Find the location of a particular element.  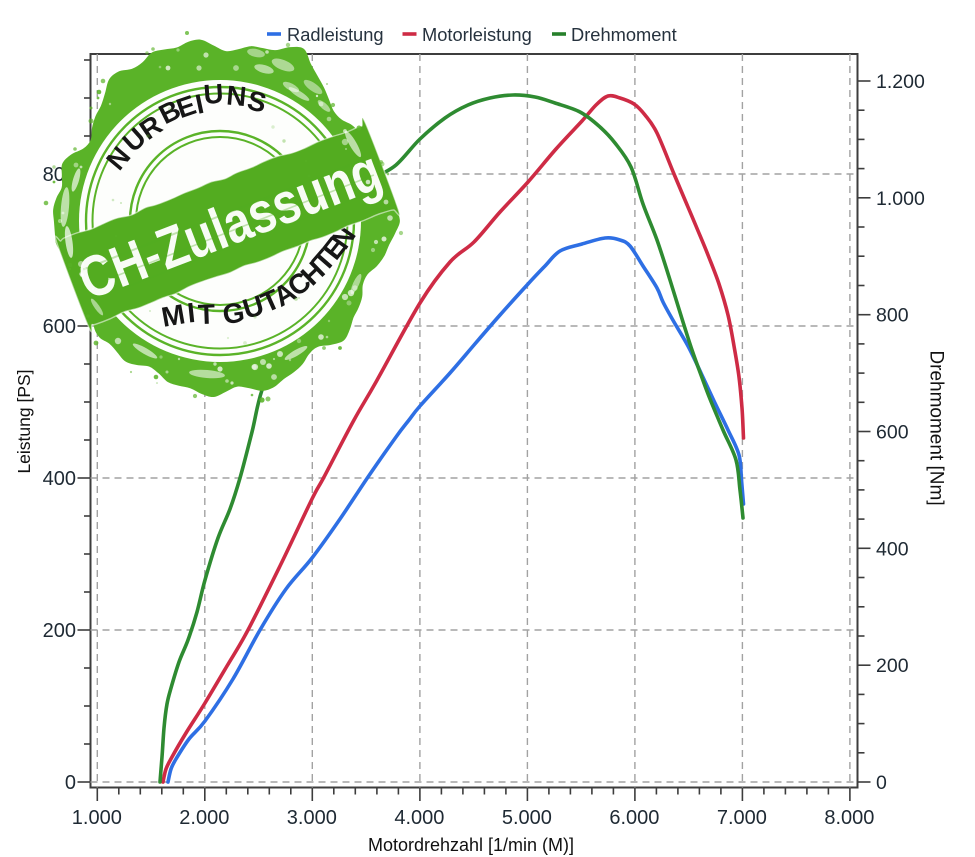

svg-text: M is located at coordinates (173, 315).